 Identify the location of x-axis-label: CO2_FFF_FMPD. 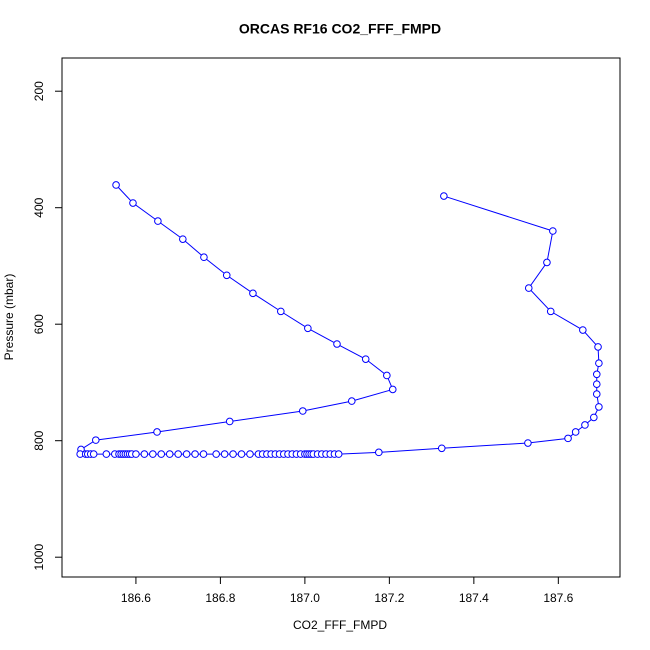
(340, 625).